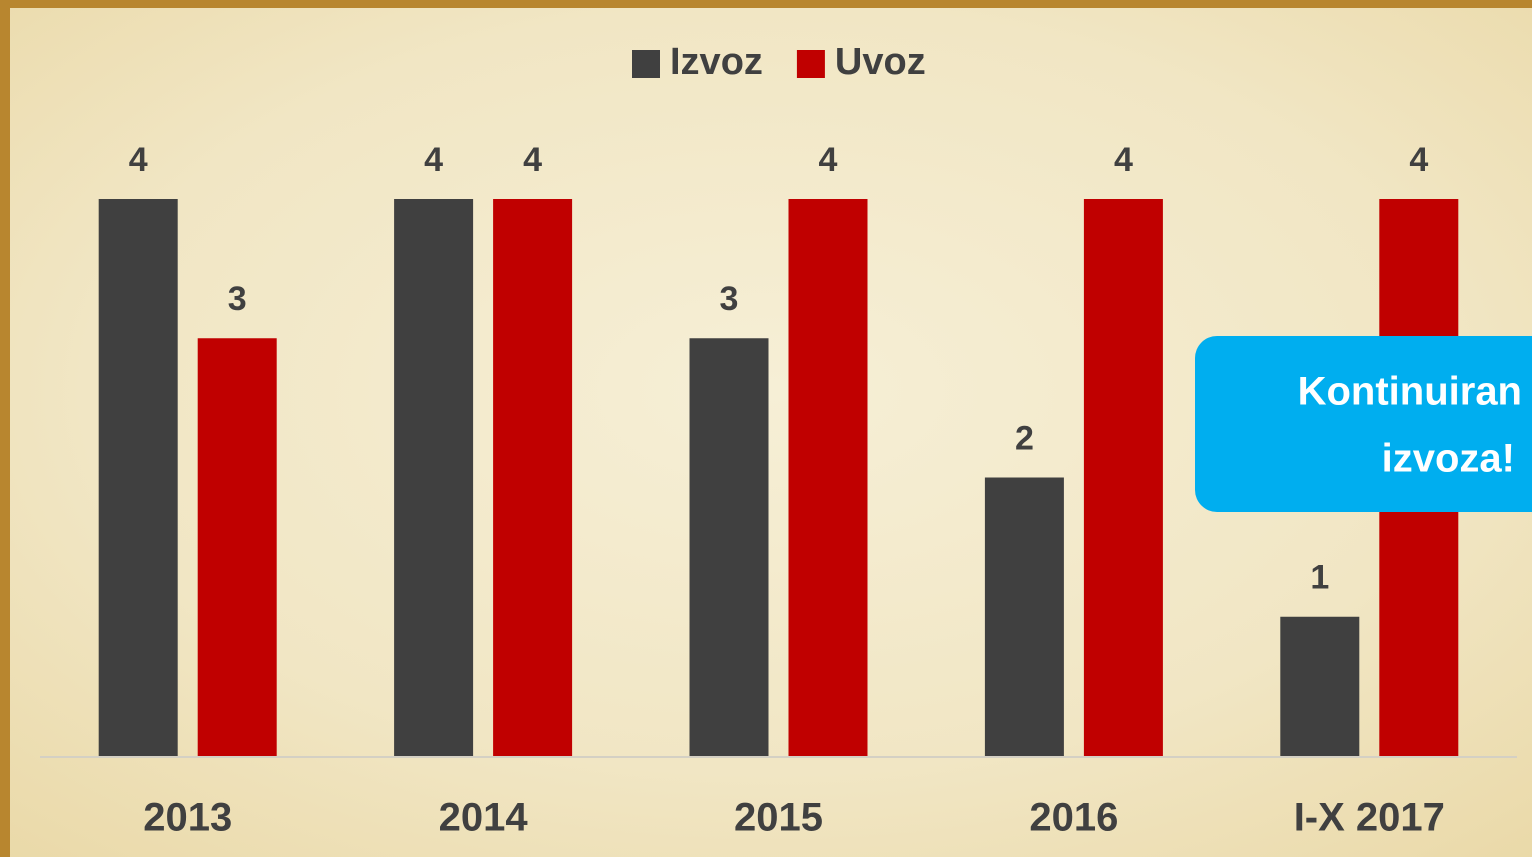 Image resolution: width=1532 pixels, height=857 pixels. I want to click on legend-label: Uvoz, so click(880, 62).